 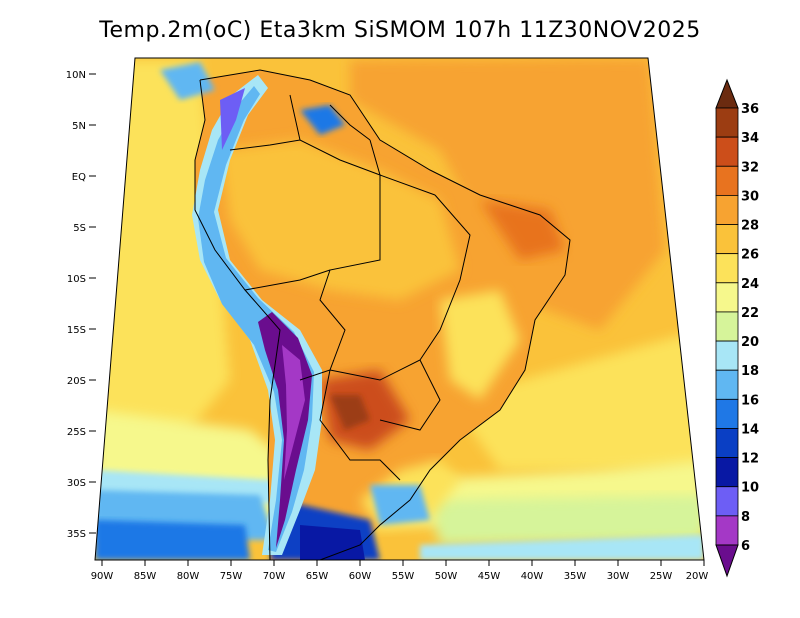 What do you see at coordinates (446, 576) in the screenshot?
I see `lon-label-50w: 50W` at bounding box center [446, 576].